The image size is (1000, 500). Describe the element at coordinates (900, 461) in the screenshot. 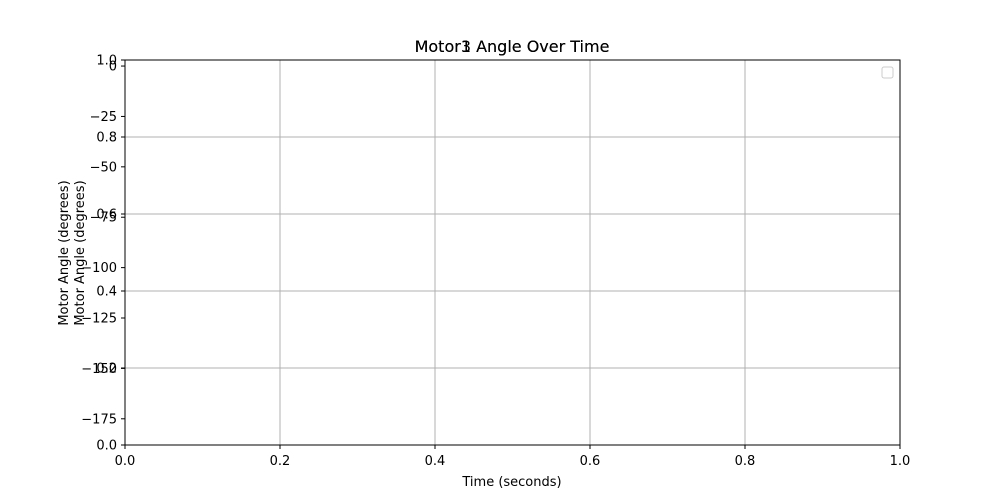

I see `x-tick-label: 1.0` at that location.